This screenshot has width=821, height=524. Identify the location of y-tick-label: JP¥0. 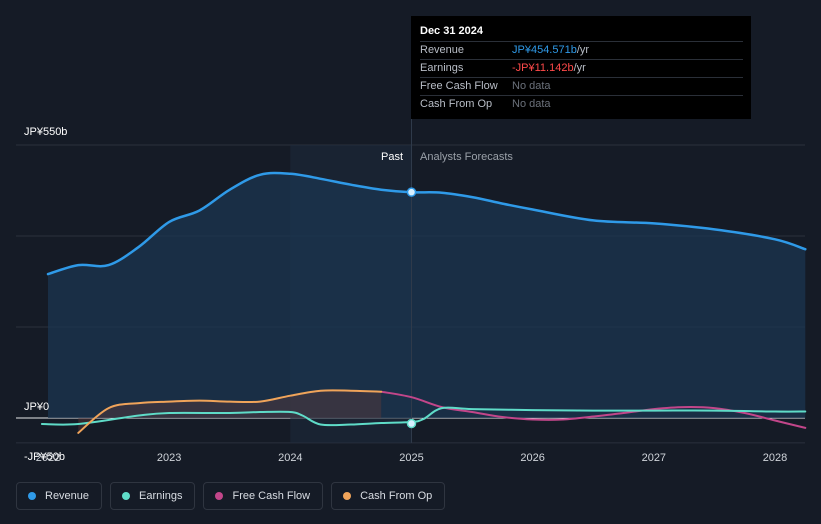
(36, 407).